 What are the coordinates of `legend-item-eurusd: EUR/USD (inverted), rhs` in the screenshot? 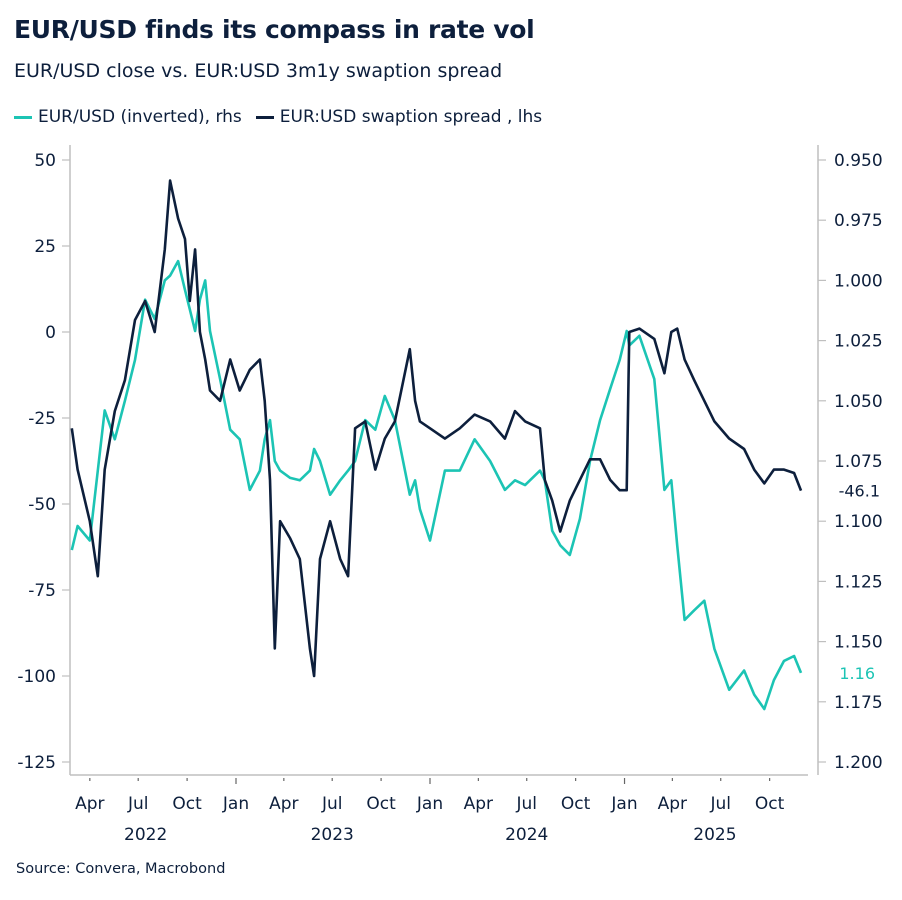 It's located at (128, 117).